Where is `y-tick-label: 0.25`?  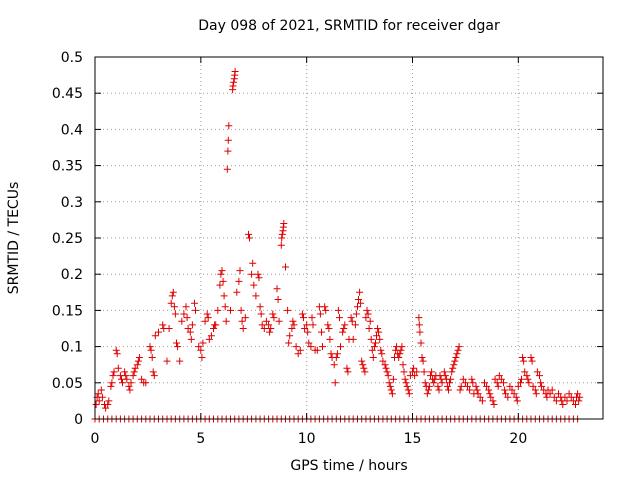
y-tick-label: 0.25 is located at coordinates (67, 239).